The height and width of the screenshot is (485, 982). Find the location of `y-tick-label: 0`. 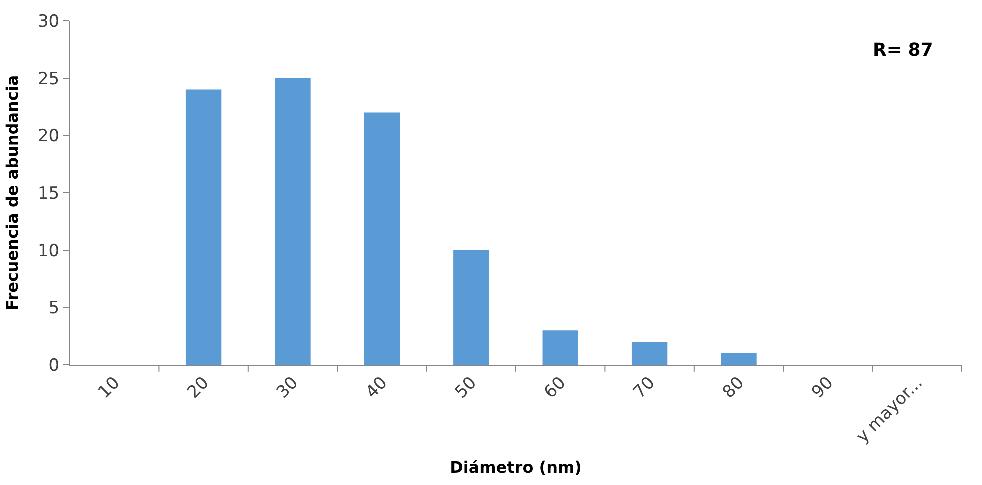

y-tick-label: 0 is located at coordinates (54, 366).